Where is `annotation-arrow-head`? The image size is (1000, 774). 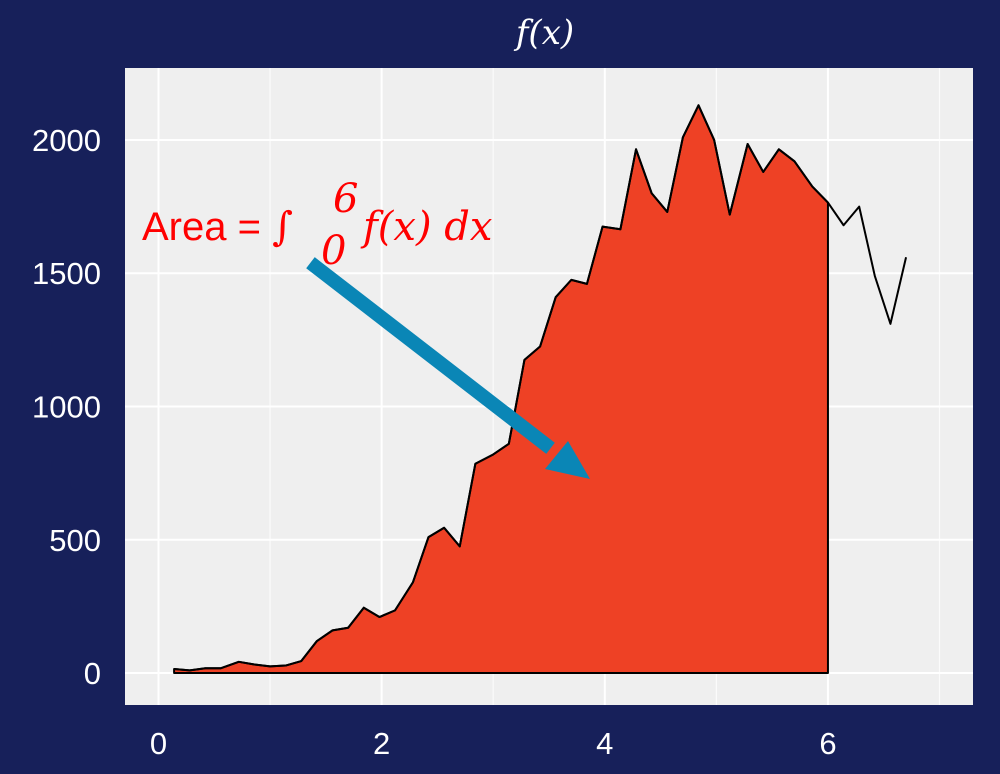 annotation-arrow-head is located at coordinates (567, 460).